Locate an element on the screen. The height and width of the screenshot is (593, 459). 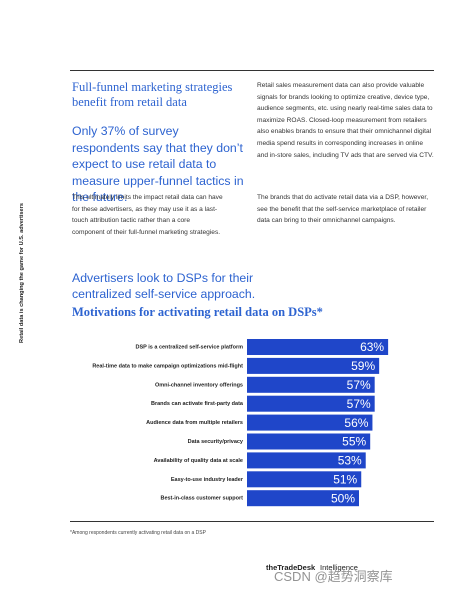
category-label: Audience data from multiple retailers is located at coordinates (194, 423).